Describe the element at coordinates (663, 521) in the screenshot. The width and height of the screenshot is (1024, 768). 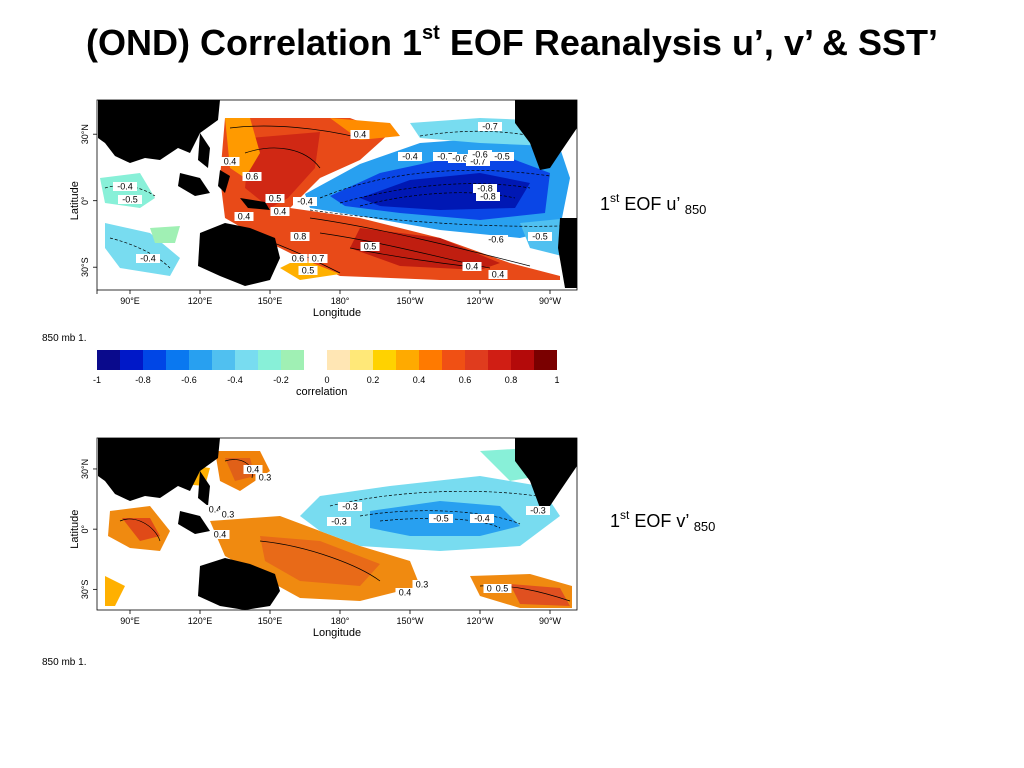
I see `v-panel-label: 1st EOF v’ 850` at that location.